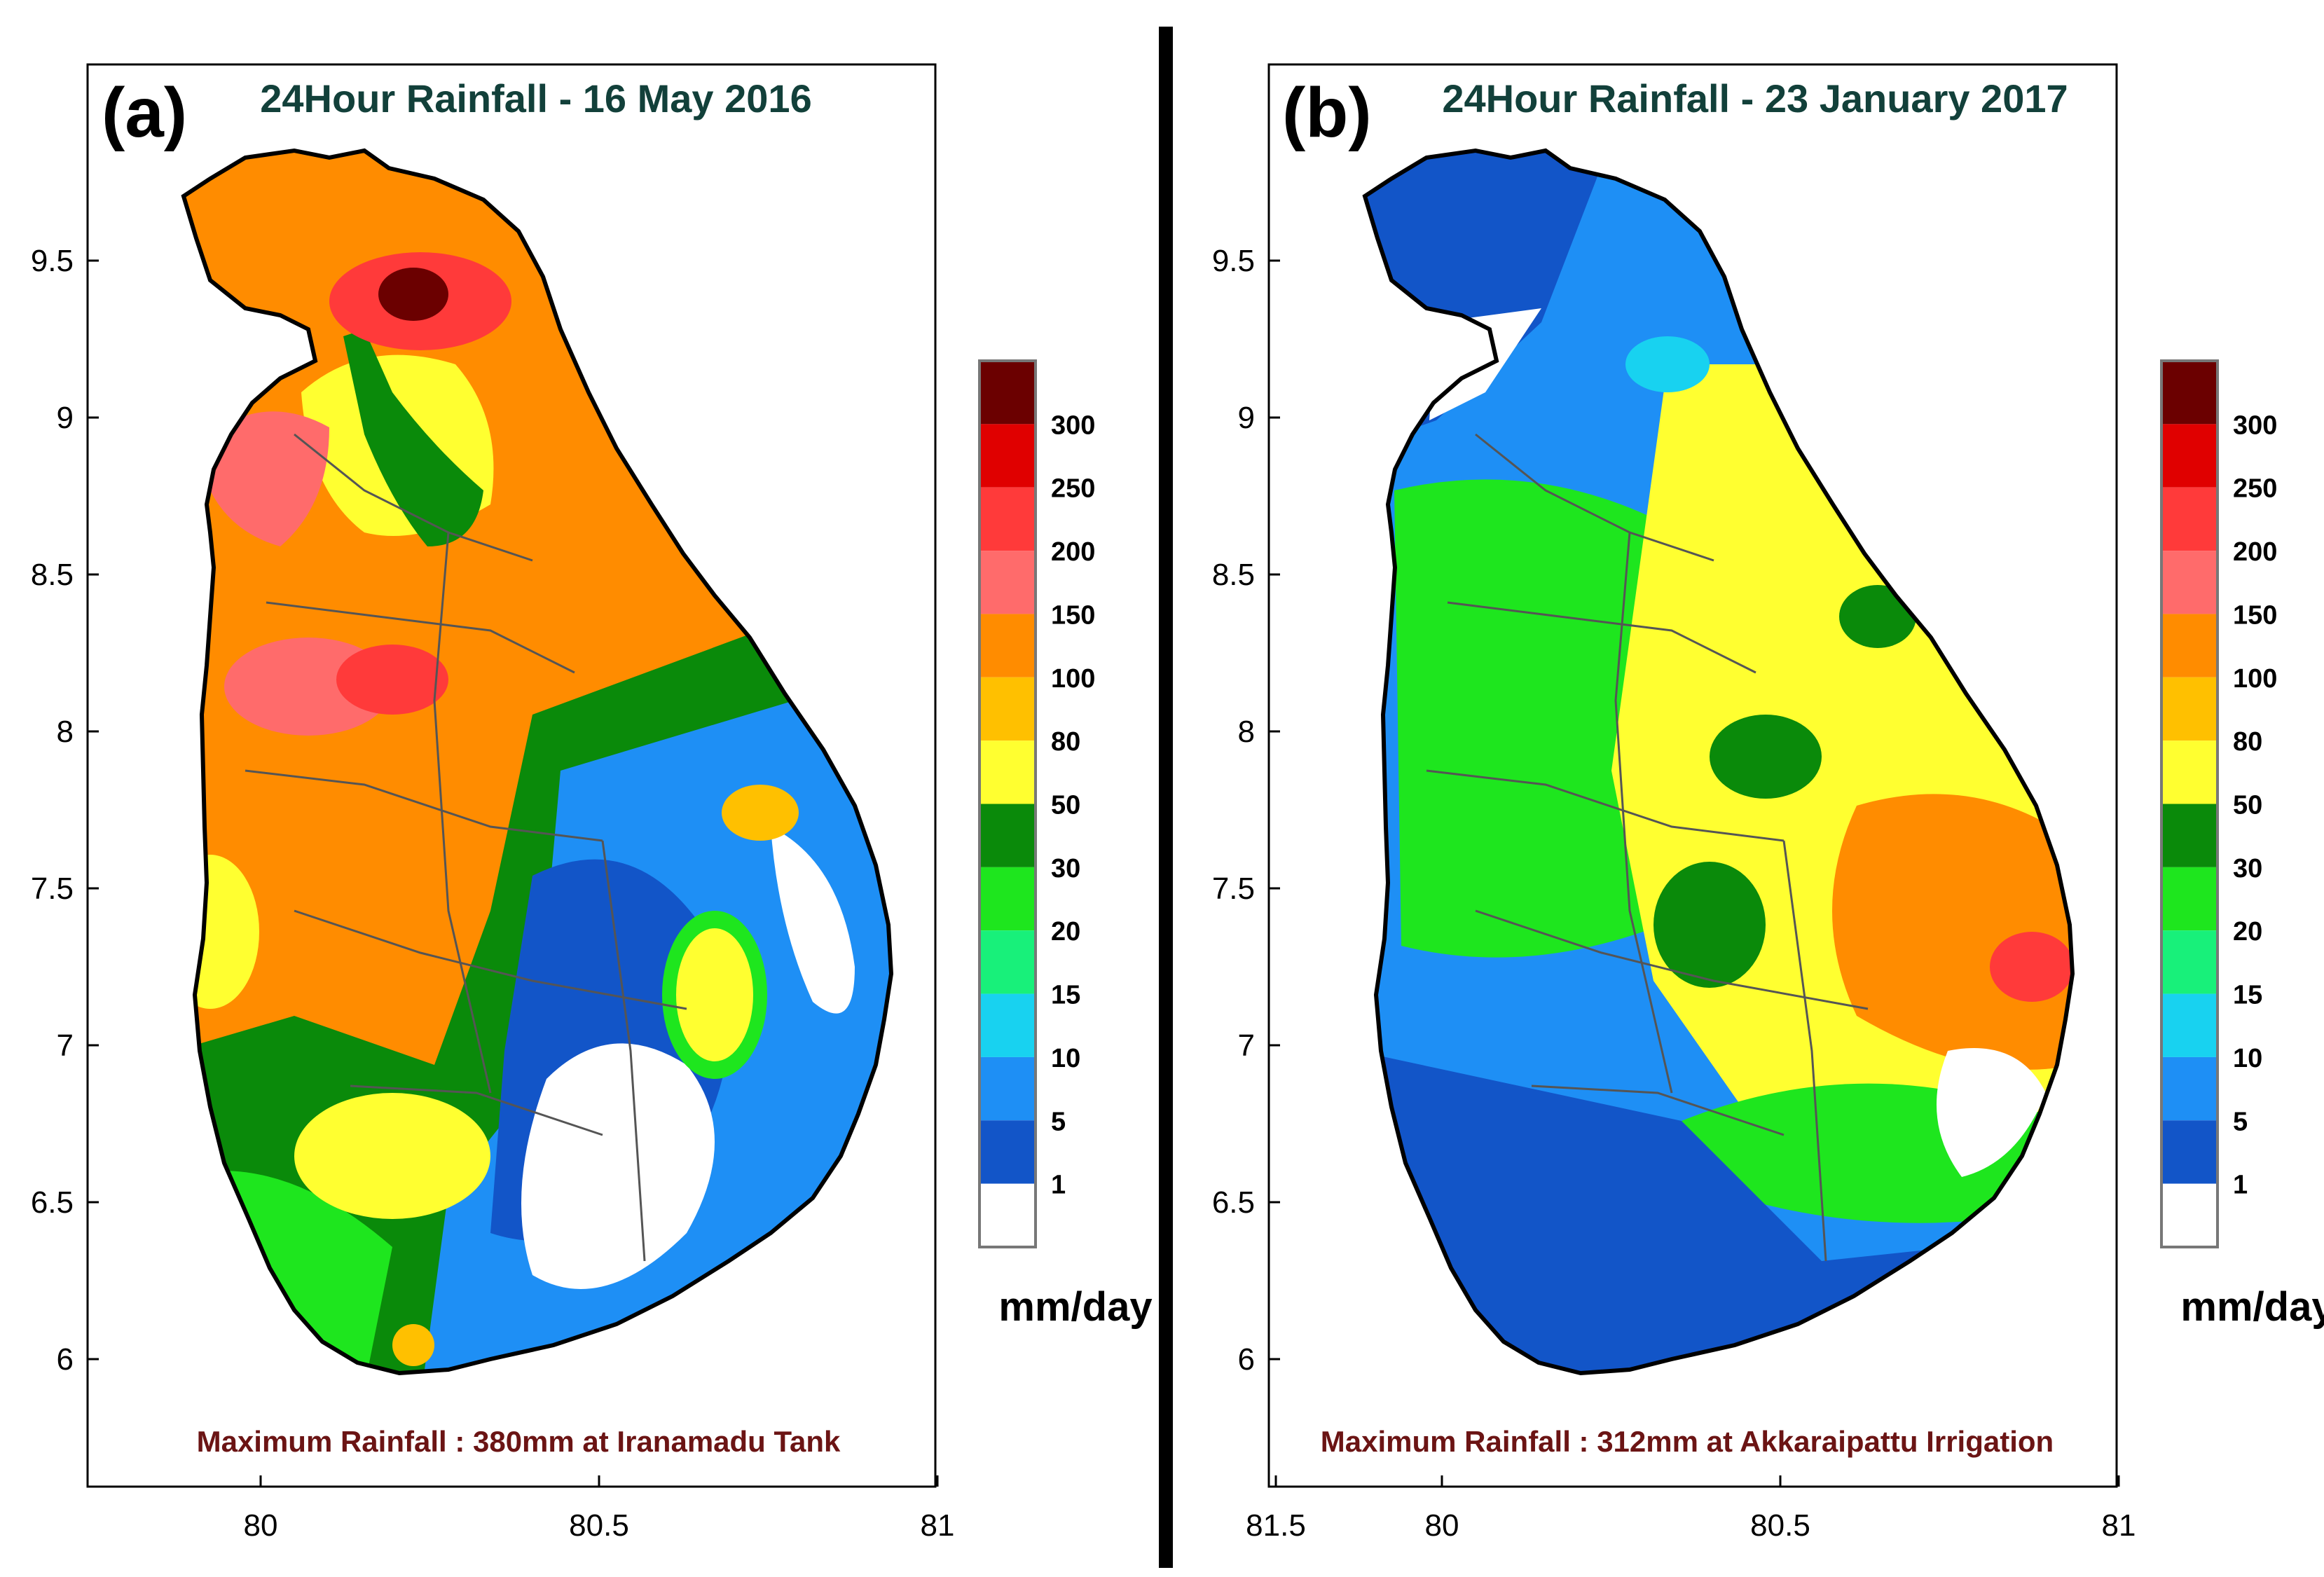 The image size is (2324, 1577). I want to click on panel-b-colorbar-label: 20, so click(2247, 931).